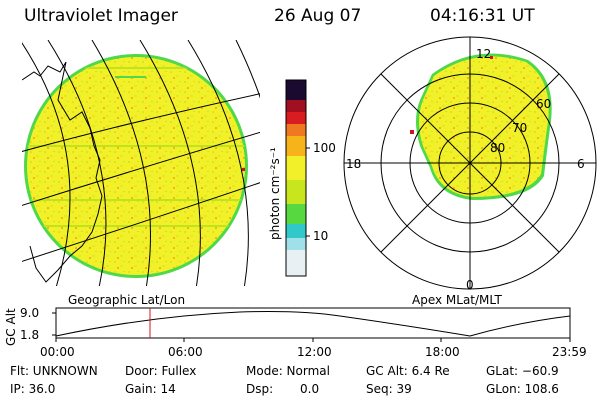 This screenshot has width=600, height=400. Describe the element at coordinates (288, 371) in the screenshot. I see `status-mode: Mode: Normal` at that location.